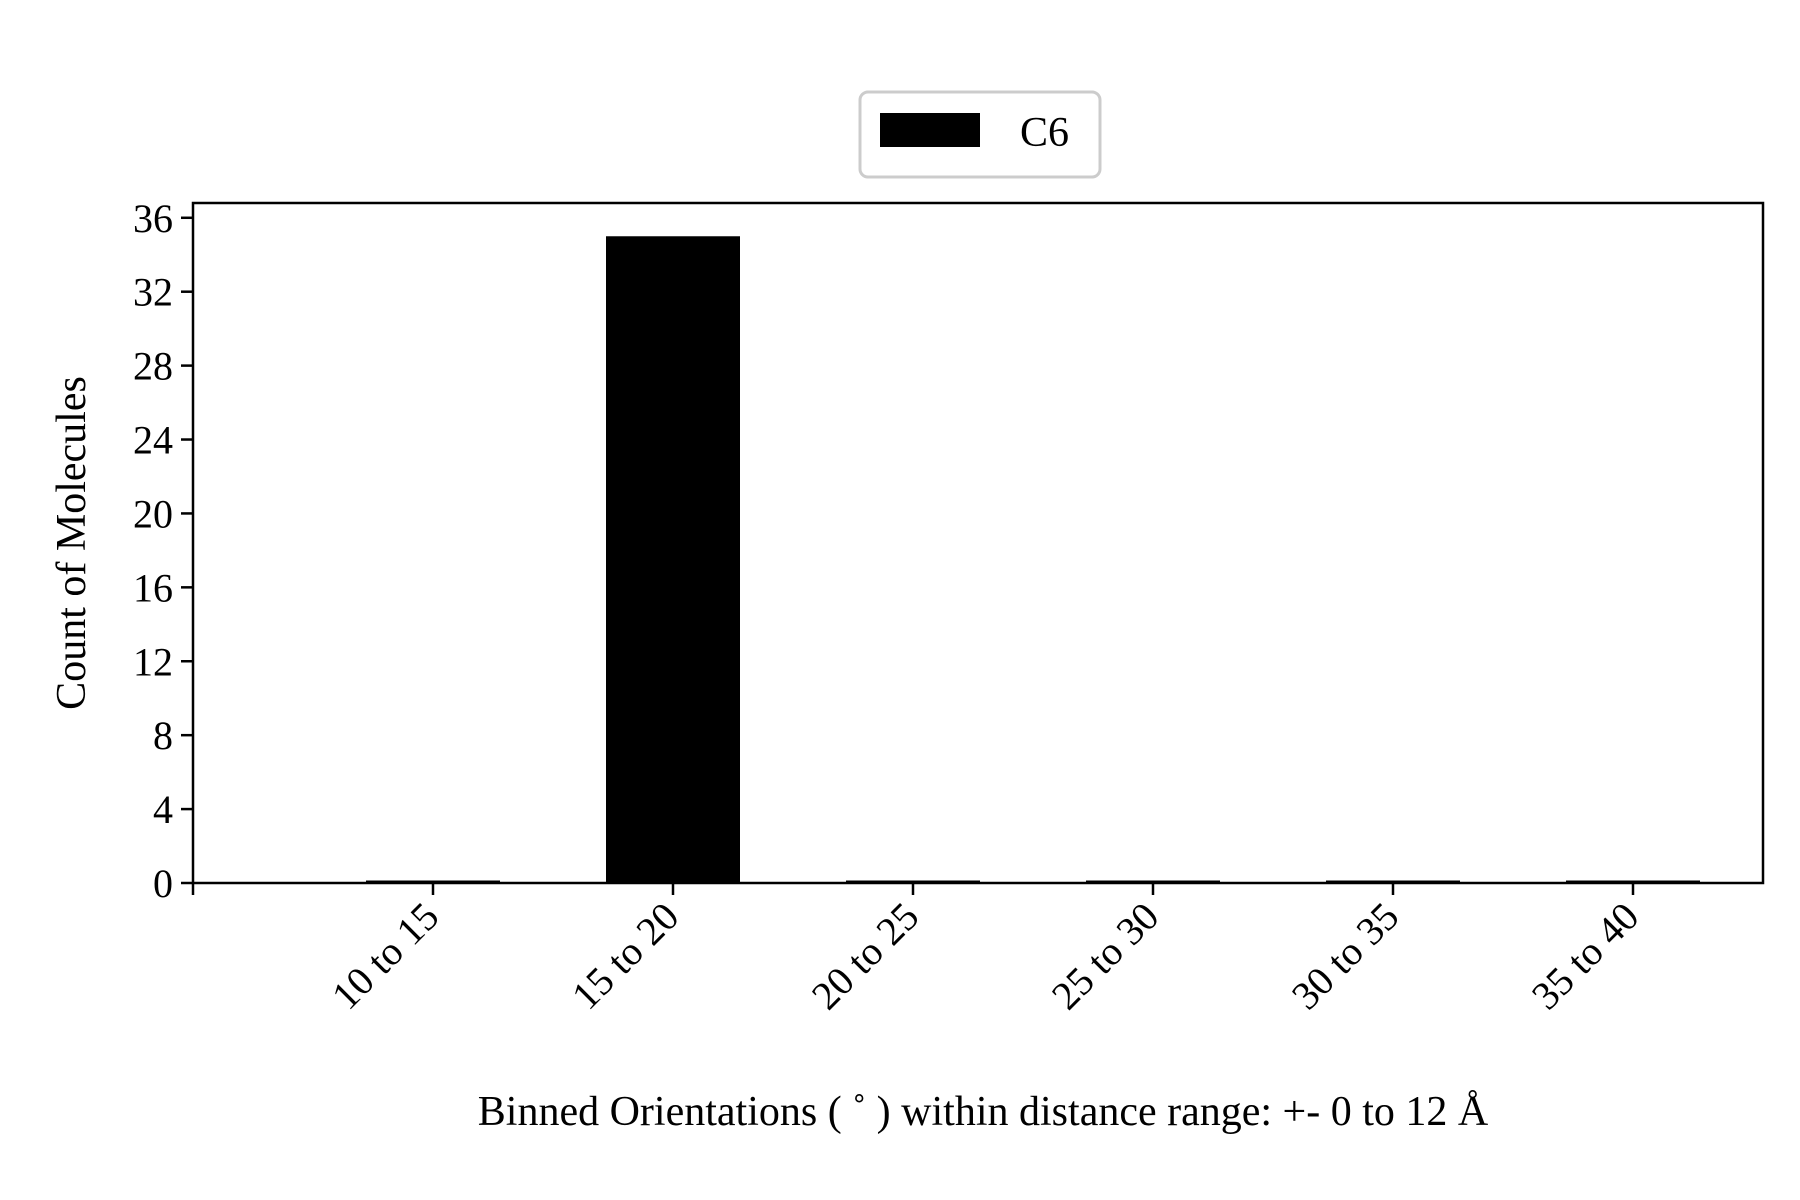 This screenshot has width=1800, height=1200. Describe the element at coordinates (163, 735) in the screenshot. I see `y-tick-label: 8` at that location.